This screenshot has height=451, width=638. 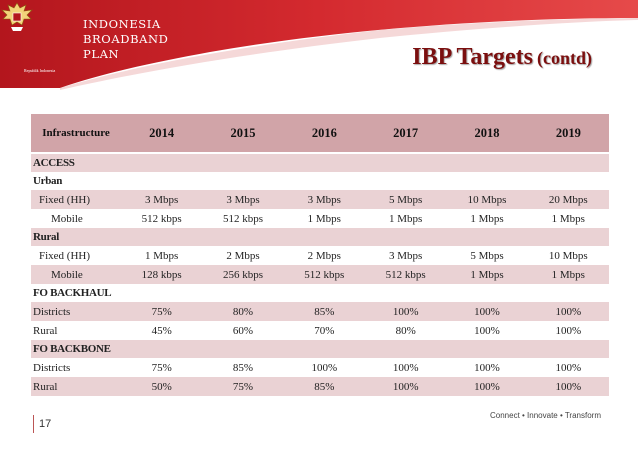 I want to click on table-row: Rural 50% 75% 85% 100% 100% 100%, so click(x=320, y=386).